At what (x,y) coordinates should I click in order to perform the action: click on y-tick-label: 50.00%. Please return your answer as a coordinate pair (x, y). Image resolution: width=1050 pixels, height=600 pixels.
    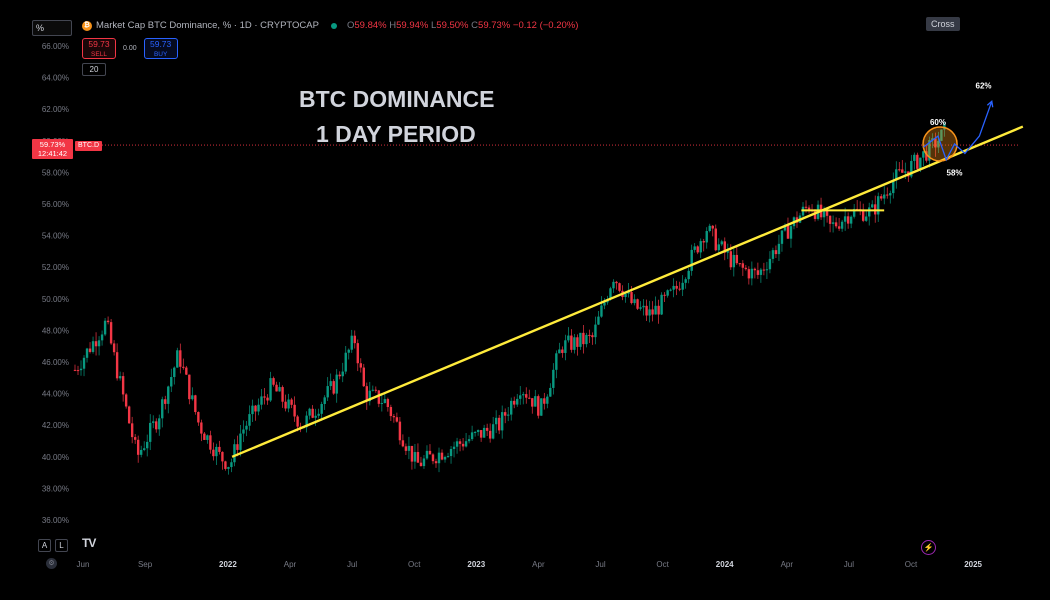
    Looking at the image, I should click on (55, 299).